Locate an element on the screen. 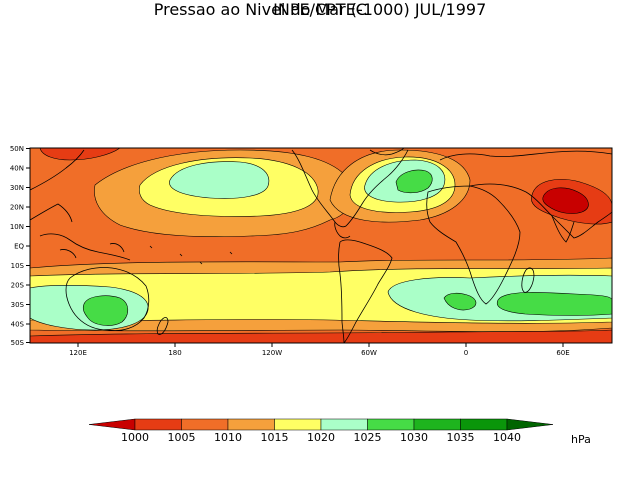 The width and height of the screenshot is (640, 494). coast-pacific-islands is located at coordinates (191, 255).